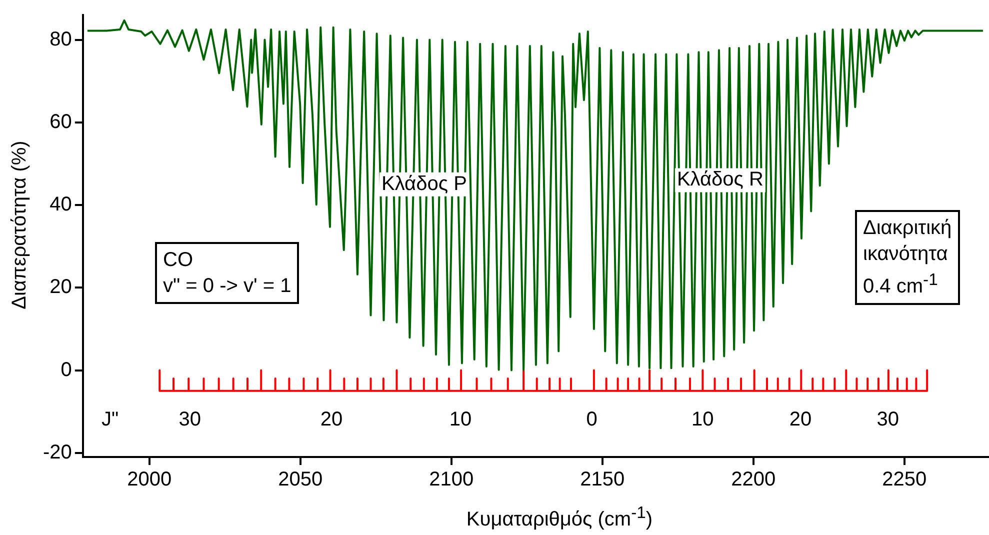  Describe the element at coordinates (904, 479) in the screenshot. I see `x-tick-label: 2250` at that location.